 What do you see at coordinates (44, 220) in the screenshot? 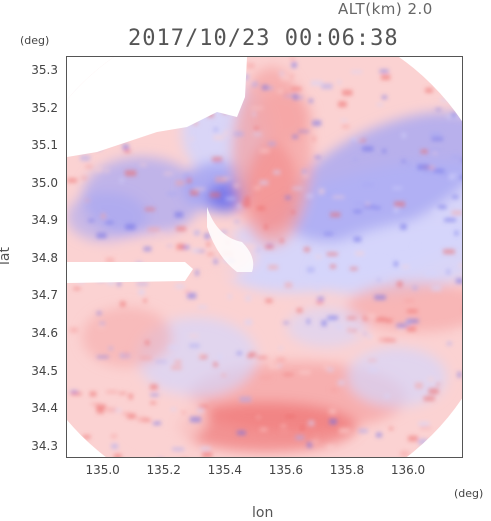
I see `y-tick-label: 34.9` at bounding box center [44, 220].